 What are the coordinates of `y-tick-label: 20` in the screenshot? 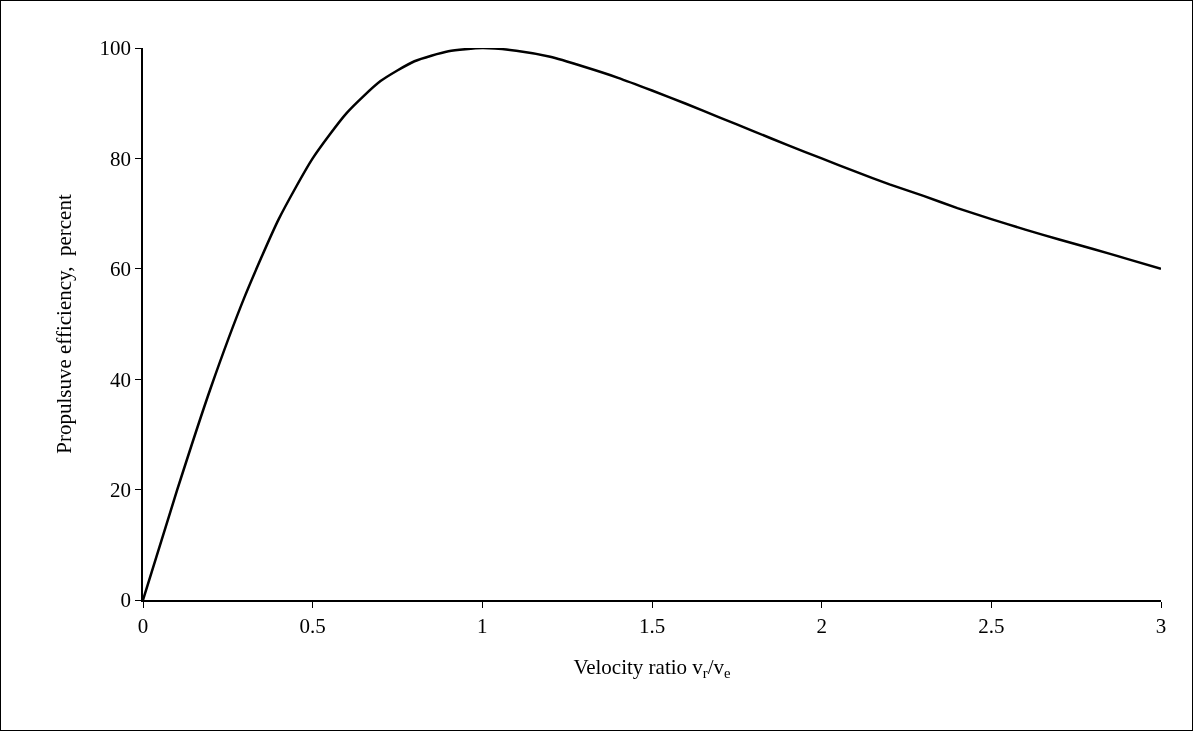 It's located at (121, 489).